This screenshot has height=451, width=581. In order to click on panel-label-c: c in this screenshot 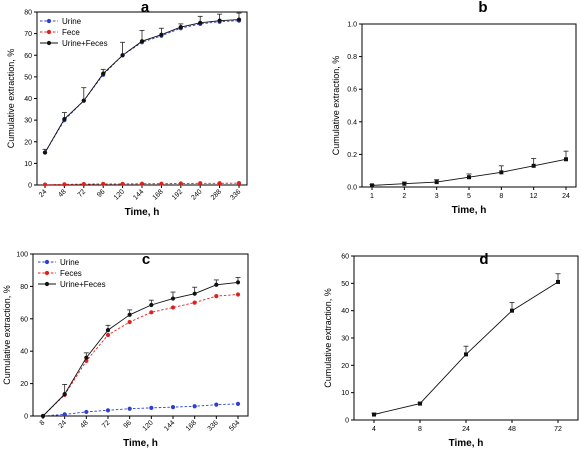, I will do `click(146, 259)`.